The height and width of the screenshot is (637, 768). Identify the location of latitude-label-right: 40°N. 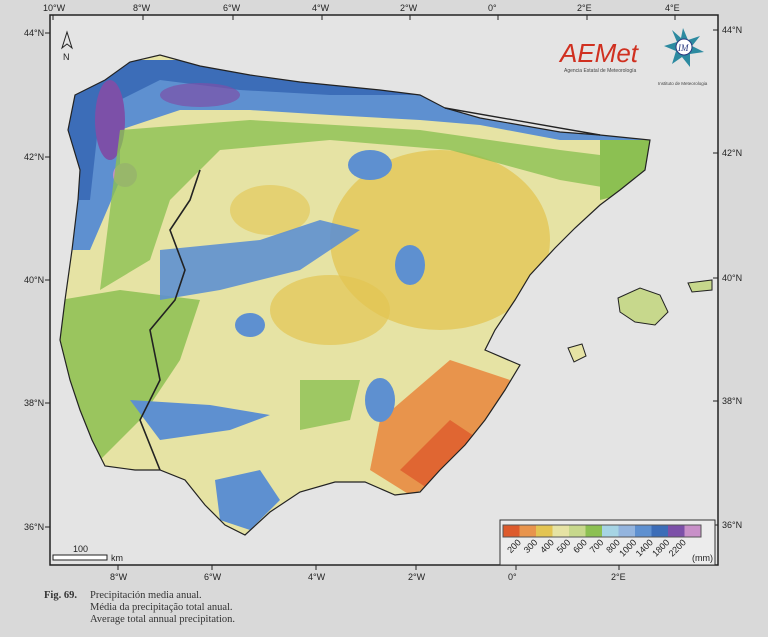
(732, 278).